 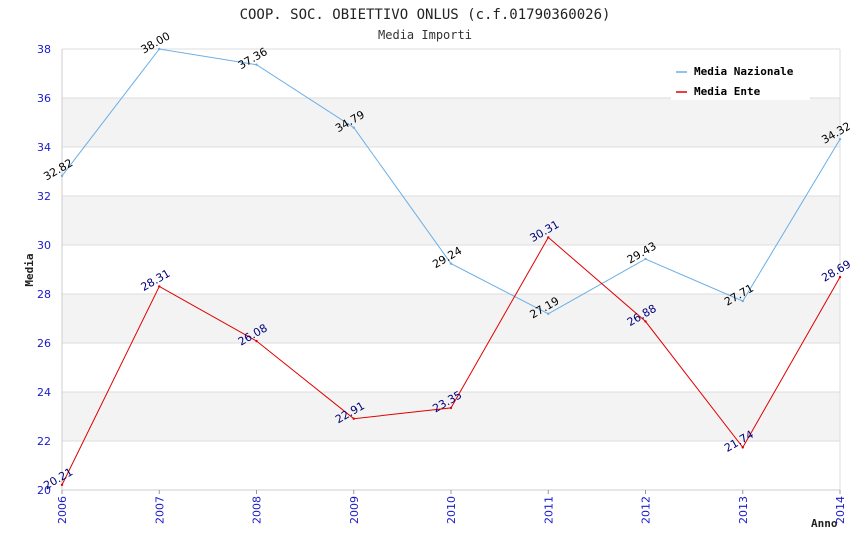 What do you see at coordinates (159, 510) in the screenshot?
I see `x-tick-label: 2007` at bounding box center [159, 510].